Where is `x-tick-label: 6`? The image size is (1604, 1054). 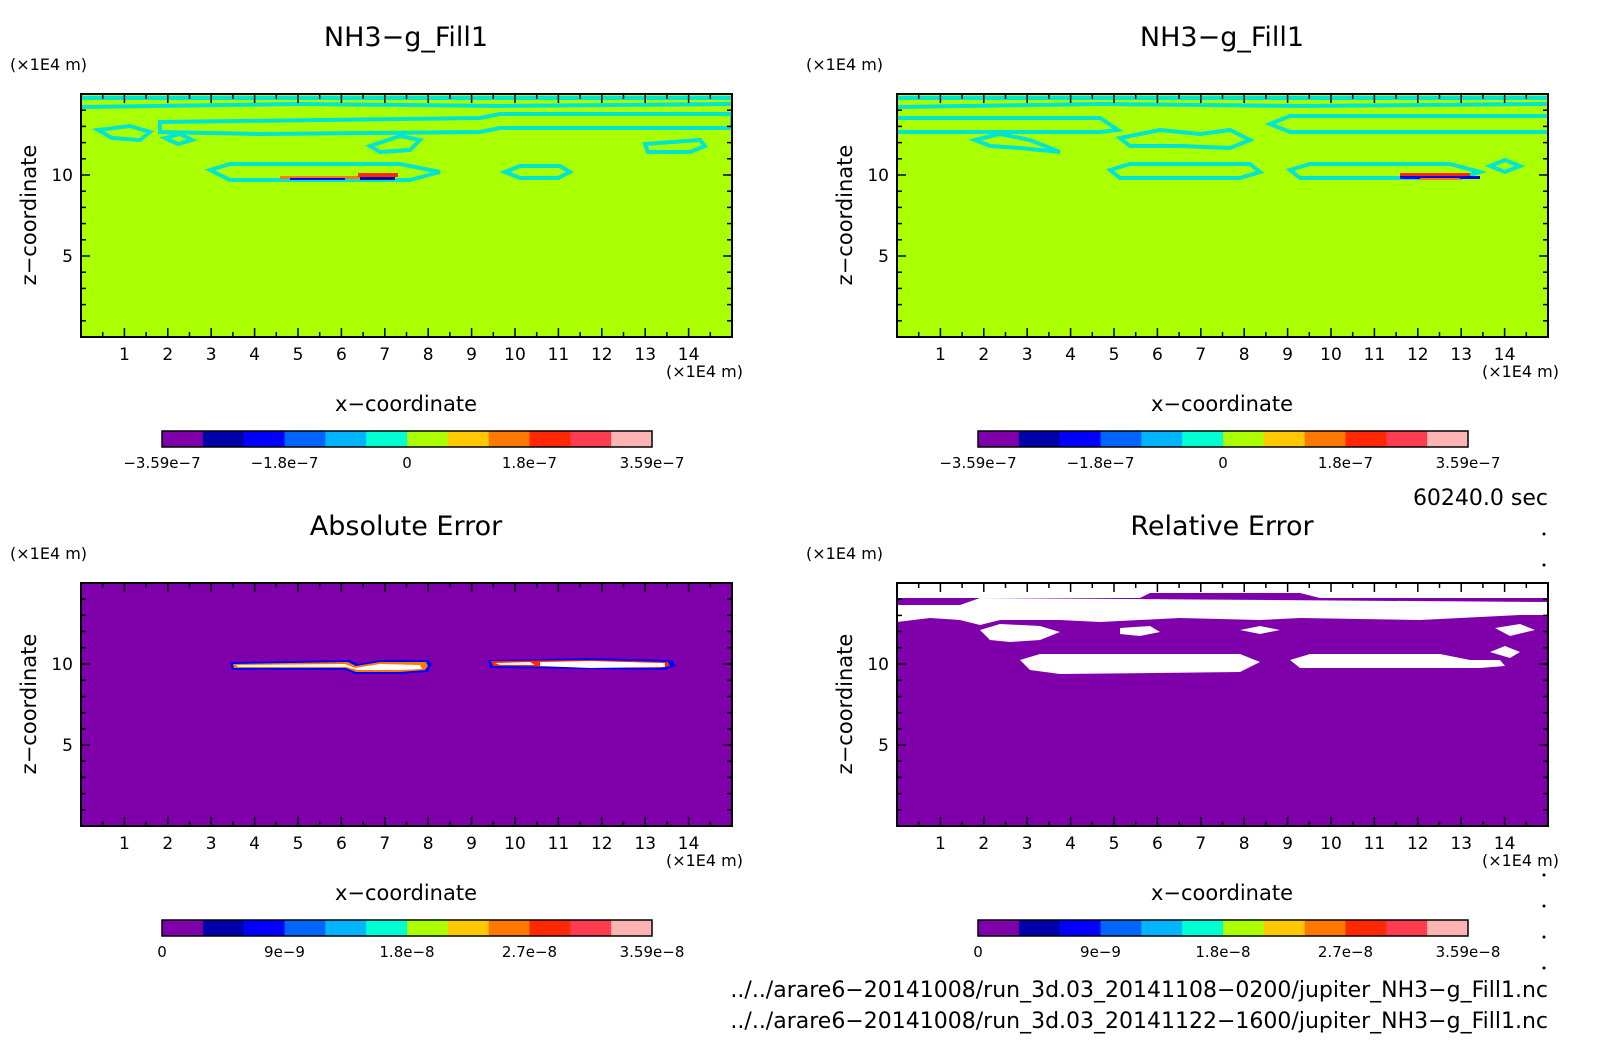 x-tick-label: 6 is located at coordinates (341, 355).